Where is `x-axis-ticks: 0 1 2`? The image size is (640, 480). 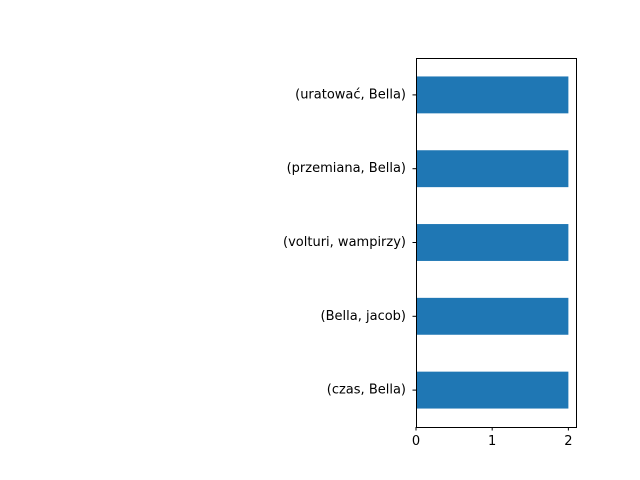
x-axis-ticks: 0 1 2 is located at coordinates (492, 438).